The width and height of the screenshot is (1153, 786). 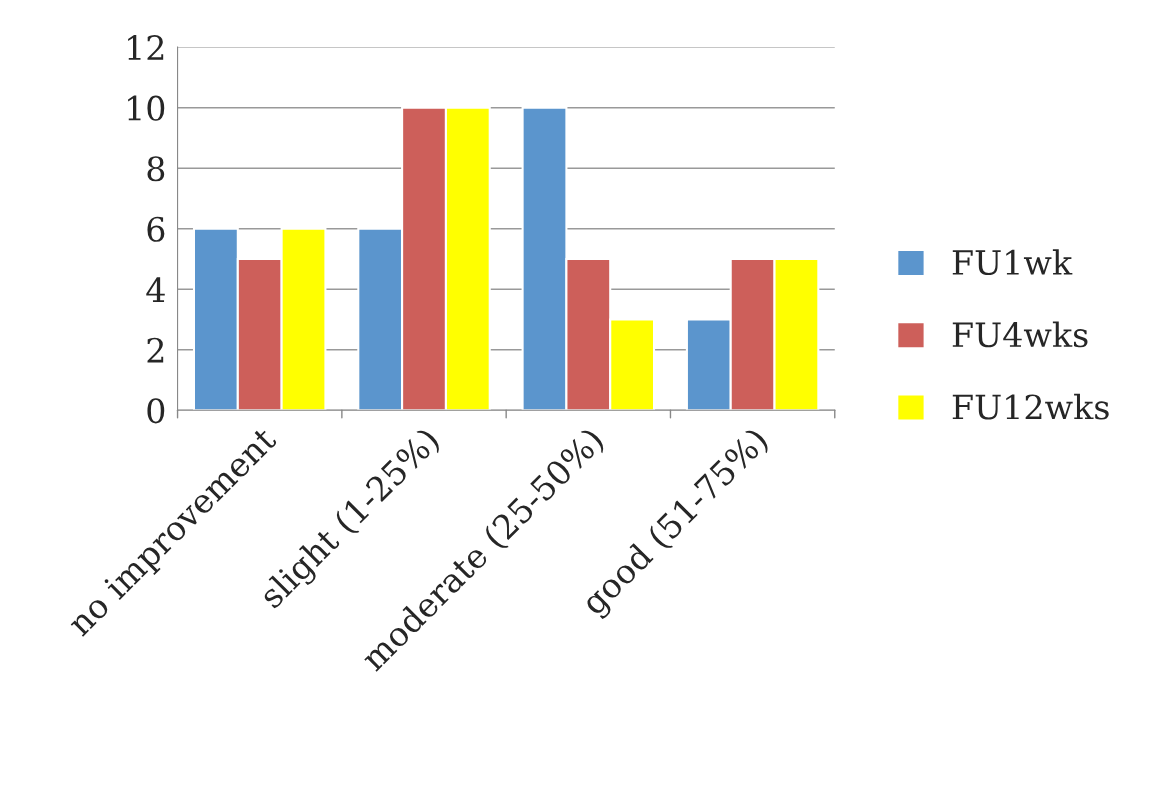 I want to click on y-tick-label: 8, so click(x=156, y=169).